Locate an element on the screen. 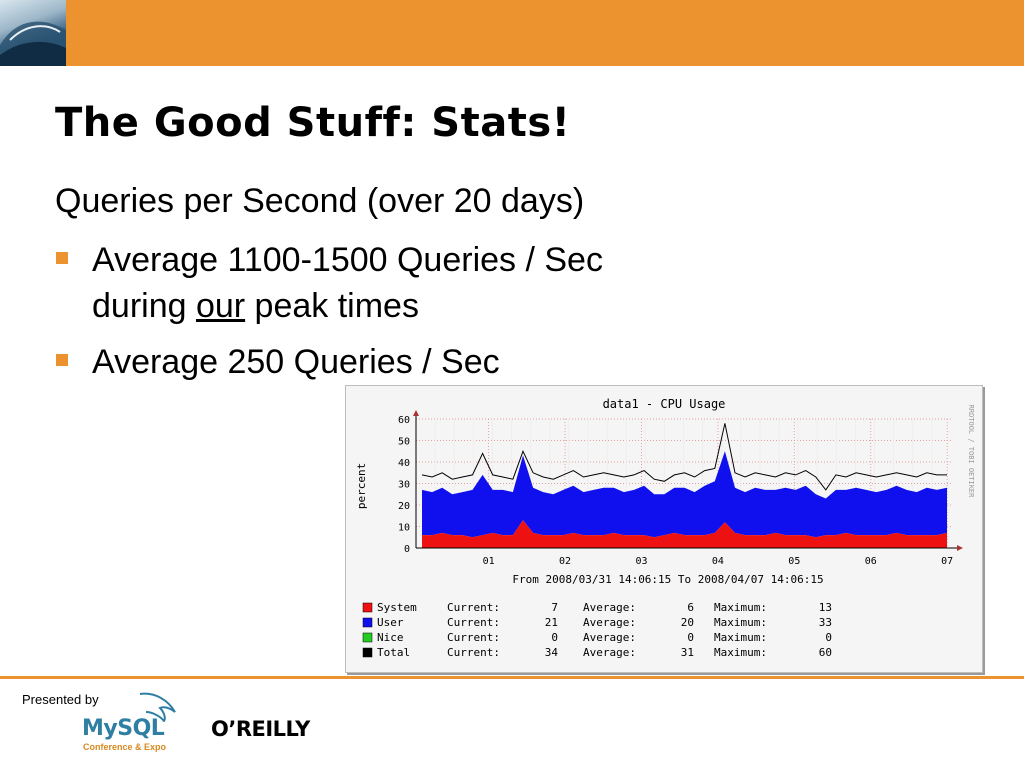 This screenshot has width=1024, height=768. header-bar is located at coordinates (512, 33).